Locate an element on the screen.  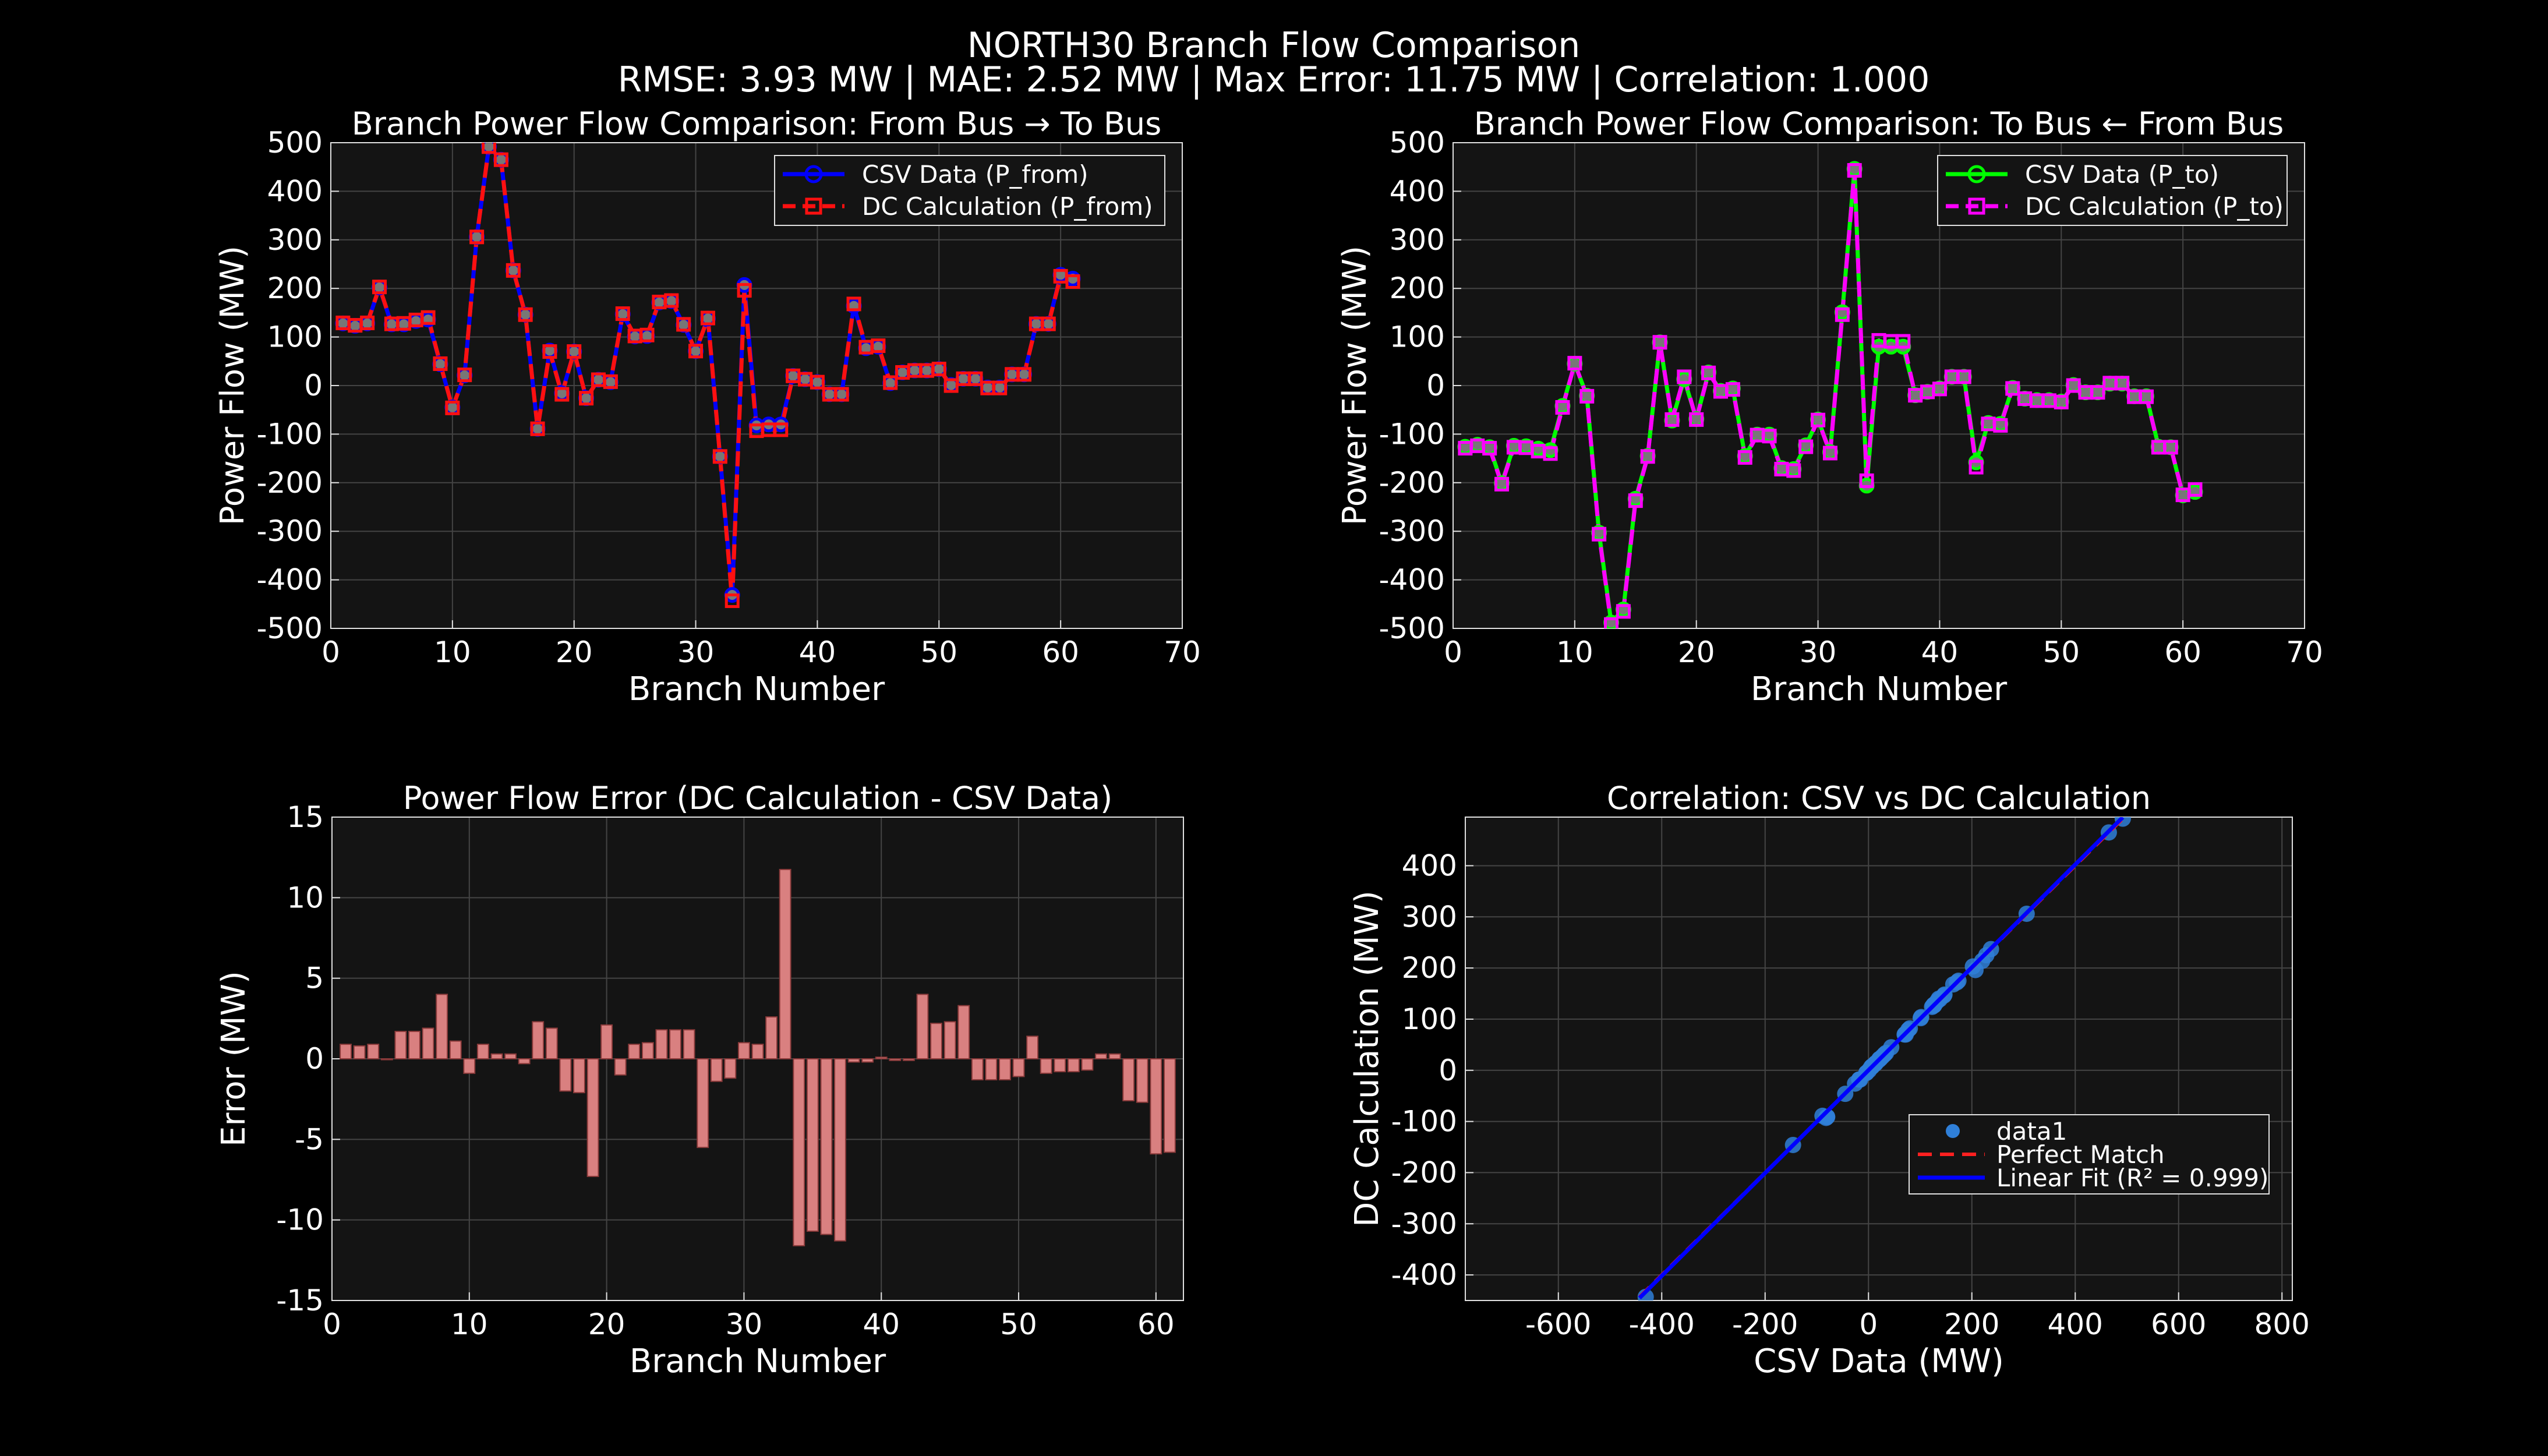
from-y-tick-label: 200 is located at coordinates (295, 288).